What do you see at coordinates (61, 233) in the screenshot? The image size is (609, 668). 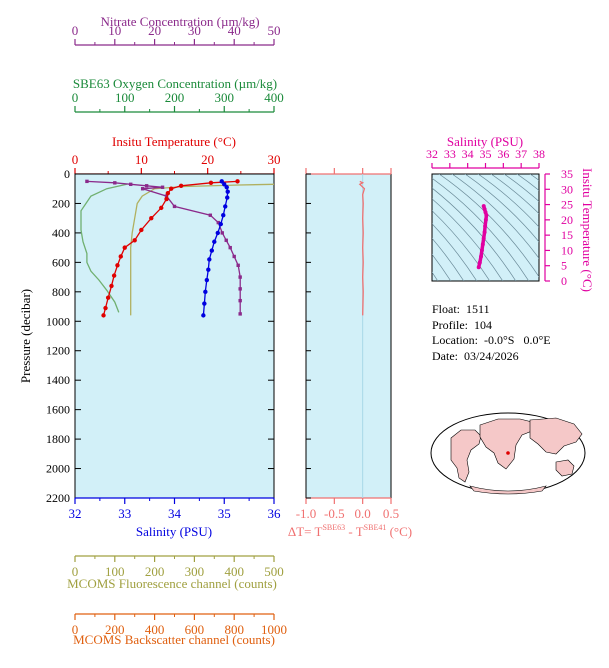 I see `pressure-tick-label: 400` at bounding box center [61, 233].